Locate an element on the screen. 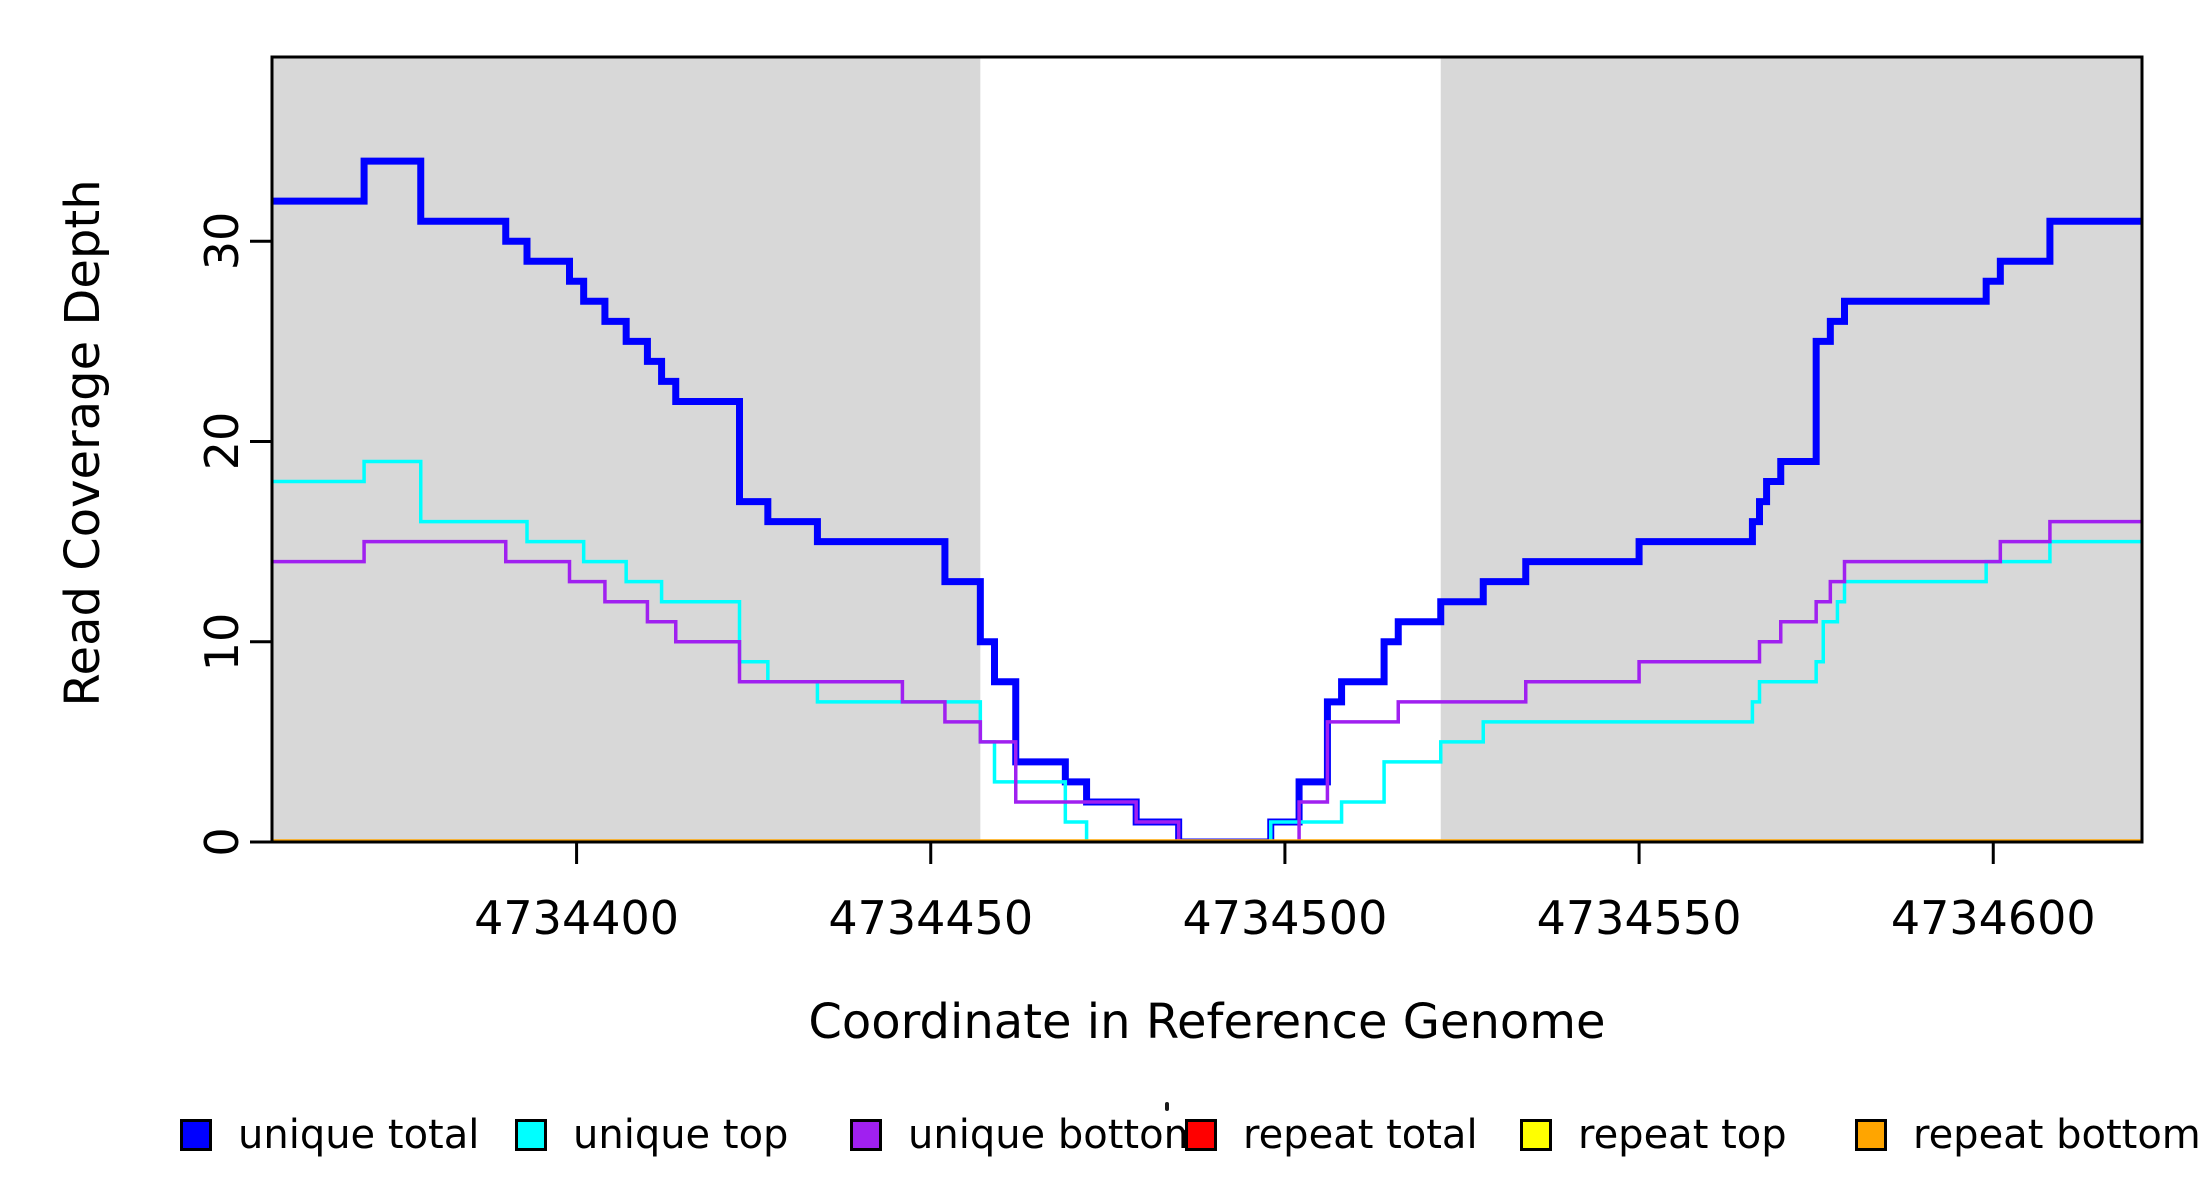 The width and height of the screenshot is (2200, 1200). legend-item-unique-total: unique total is located at coordinates (329, 1135).